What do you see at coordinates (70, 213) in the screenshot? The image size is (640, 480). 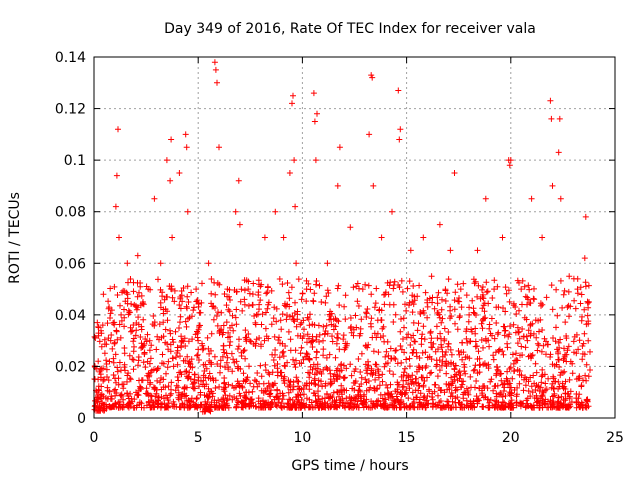 I see `y-tick-label: 0.08` at bounding box center [70, 213].